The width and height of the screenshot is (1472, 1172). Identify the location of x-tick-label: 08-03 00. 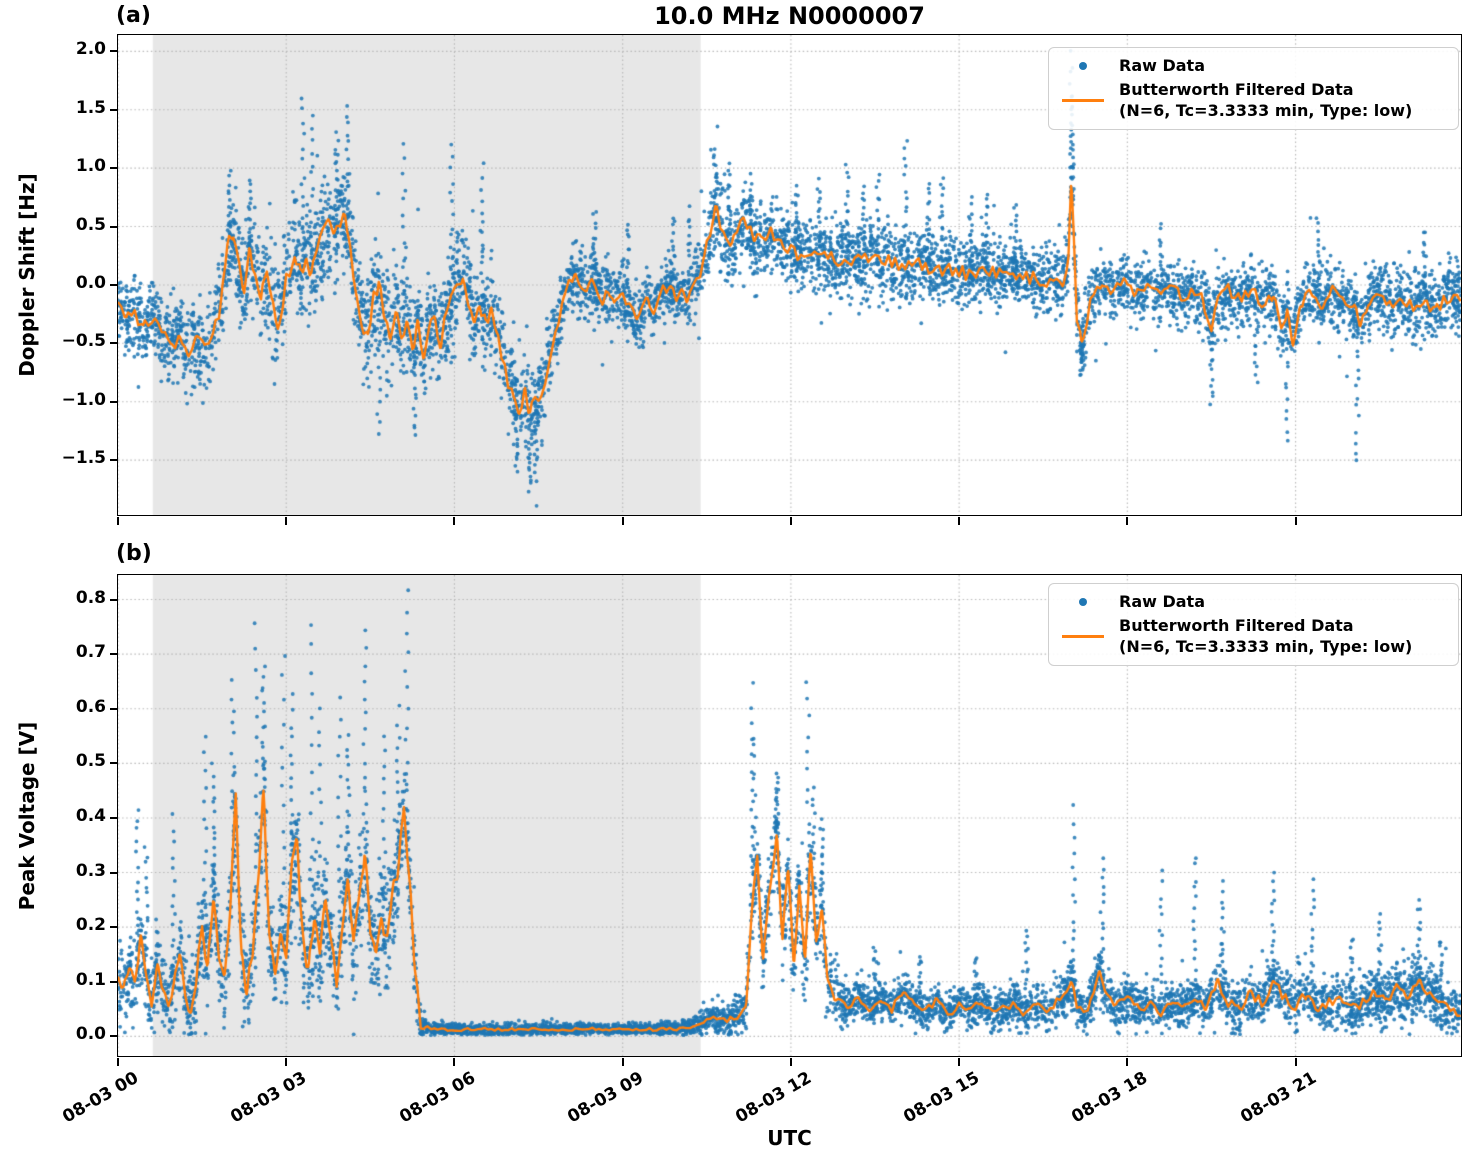
(100, 1098).